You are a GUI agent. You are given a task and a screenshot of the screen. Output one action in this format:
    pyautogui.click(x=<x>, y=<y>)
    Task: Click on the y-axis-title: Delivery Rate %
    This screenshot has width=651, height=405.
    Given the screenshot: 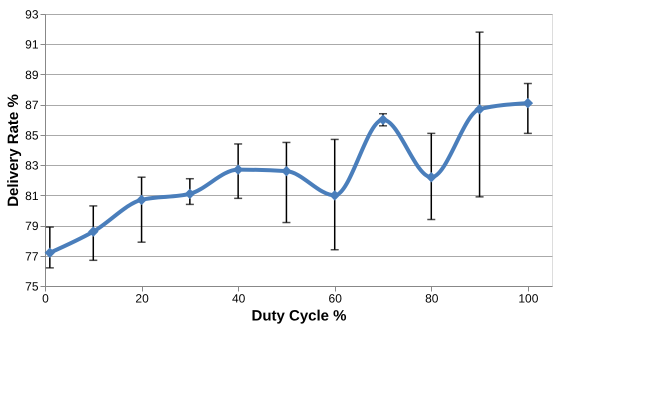 What is the action you would take?
    pyautogui.click(x=13, y=150)
    